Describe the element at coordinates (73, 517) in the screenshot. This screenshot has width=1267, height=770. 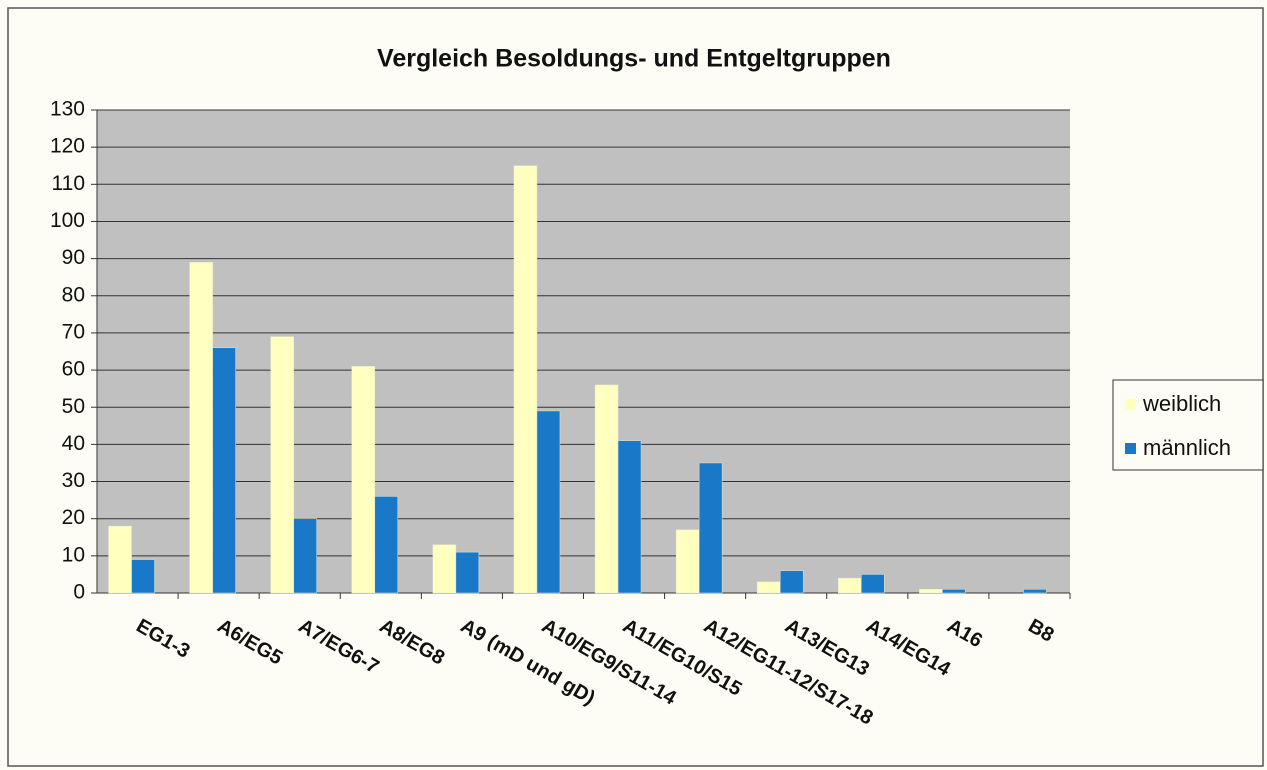
I see `y-tick-label: 20` at that location.